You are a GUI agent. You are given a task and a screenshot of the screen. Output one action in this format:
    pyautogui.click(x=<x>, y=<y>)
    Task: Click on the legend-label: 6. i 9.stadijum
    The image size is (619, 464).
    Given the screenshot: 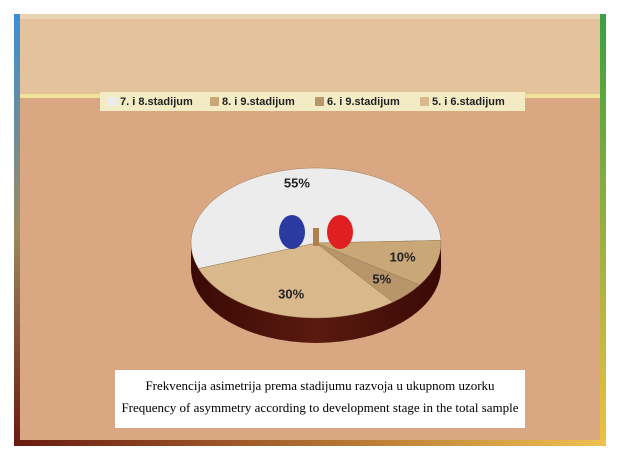 What is the action you would take?
    pyautogui.click(x=363, y=102)
    